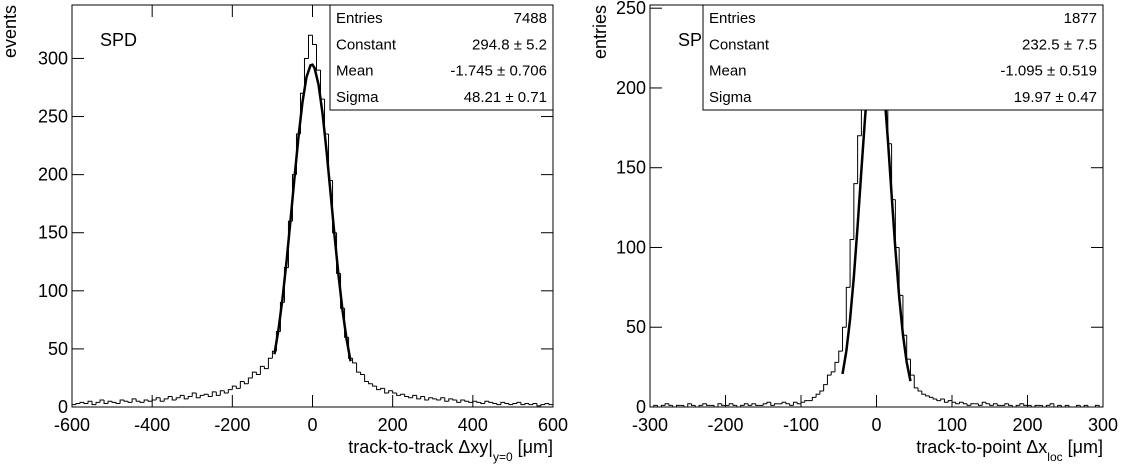 The height and width of the screenshot is (474, 1132). I want to click on stats-label: Sigma, so click(357, 97).